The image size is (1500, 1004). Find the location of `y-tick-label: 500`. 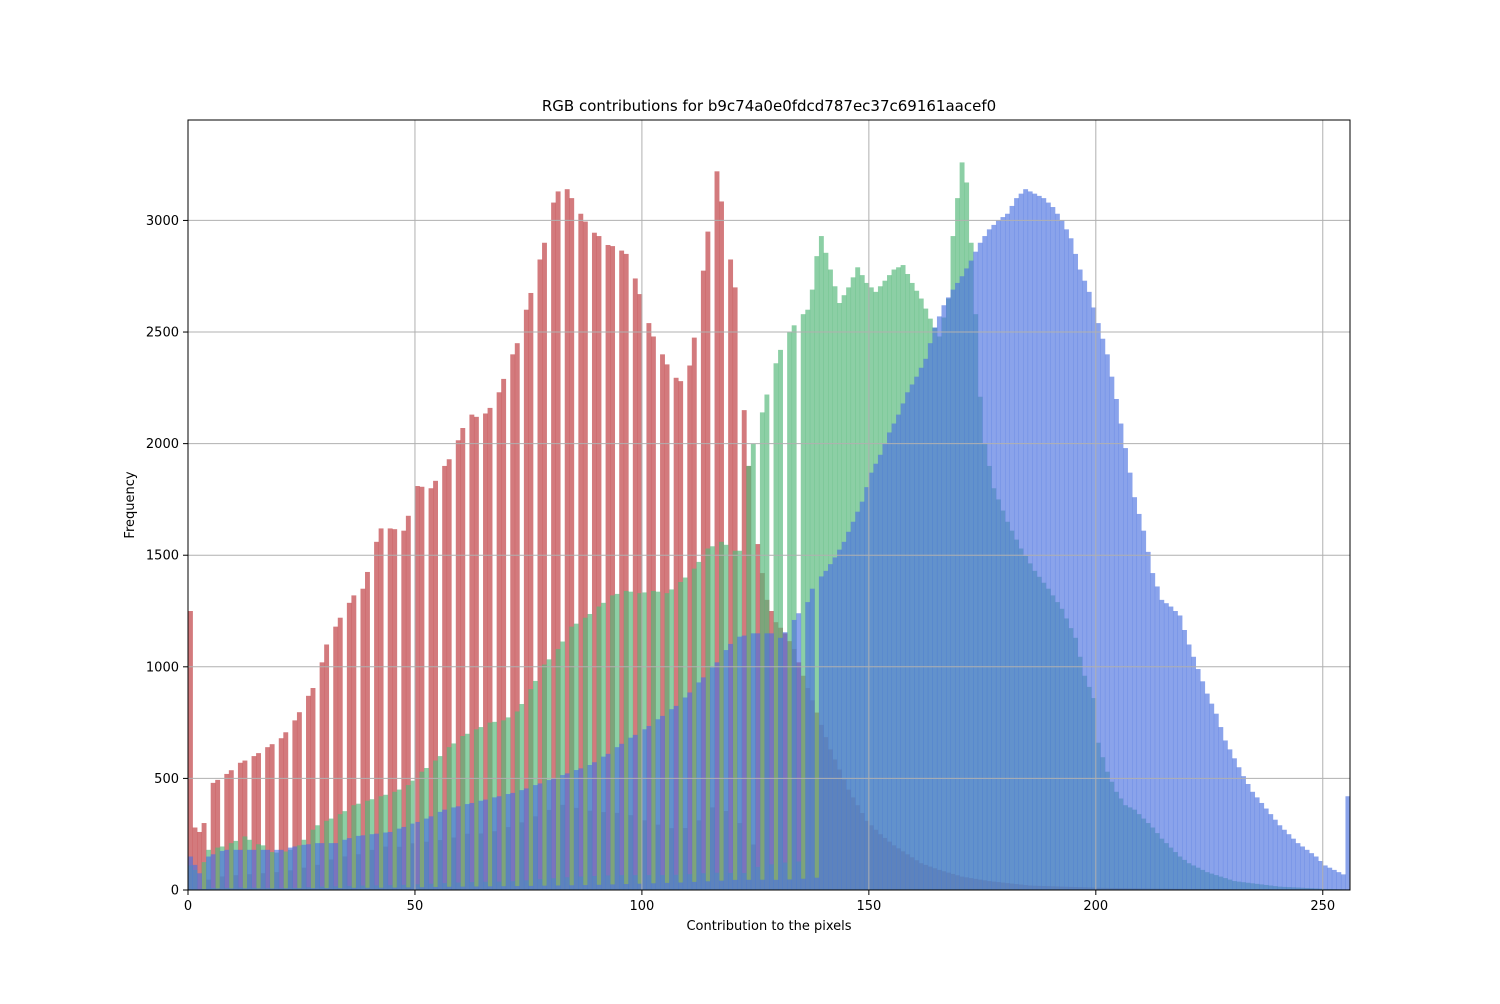

y-tick-label: 500 is located at coordinates (166, 779).